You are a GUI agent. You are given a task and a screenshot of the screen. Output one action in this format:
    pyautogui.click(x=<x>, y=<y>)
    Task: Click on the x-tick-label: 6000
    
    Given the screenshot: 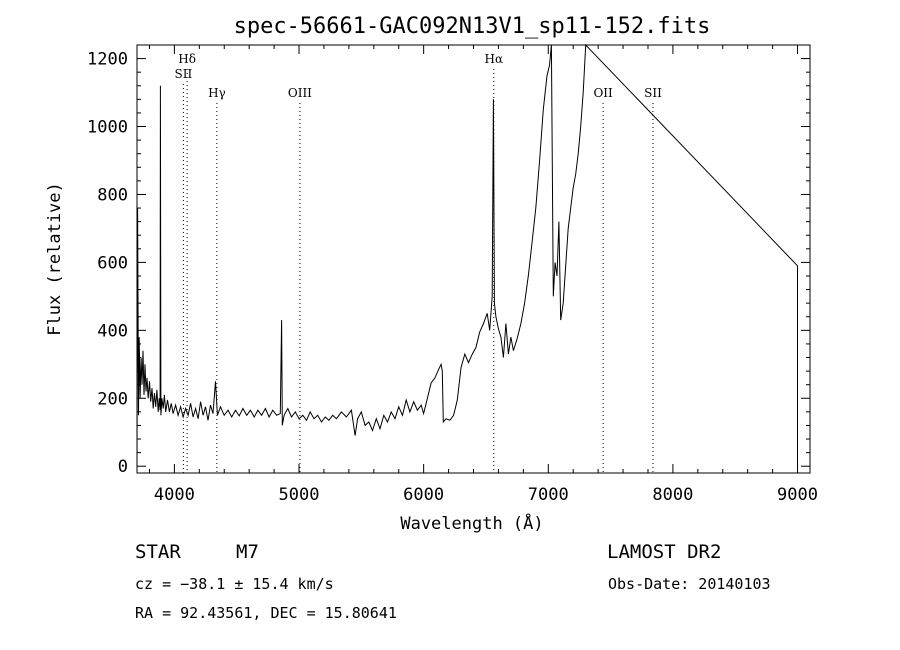 What is the action you would take?
    pyautogui.click(x=423, y=495)
    